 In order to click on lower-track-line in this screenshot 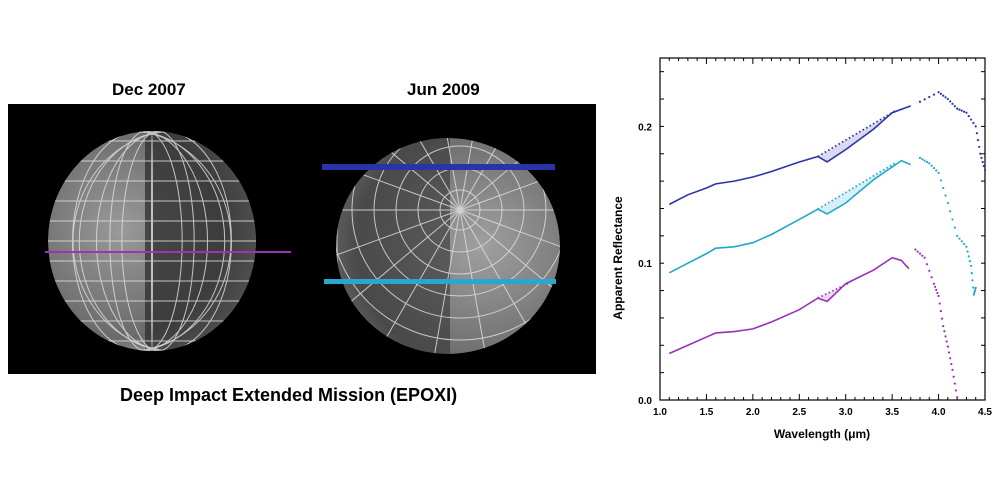, I will do `click(440, 281)`.